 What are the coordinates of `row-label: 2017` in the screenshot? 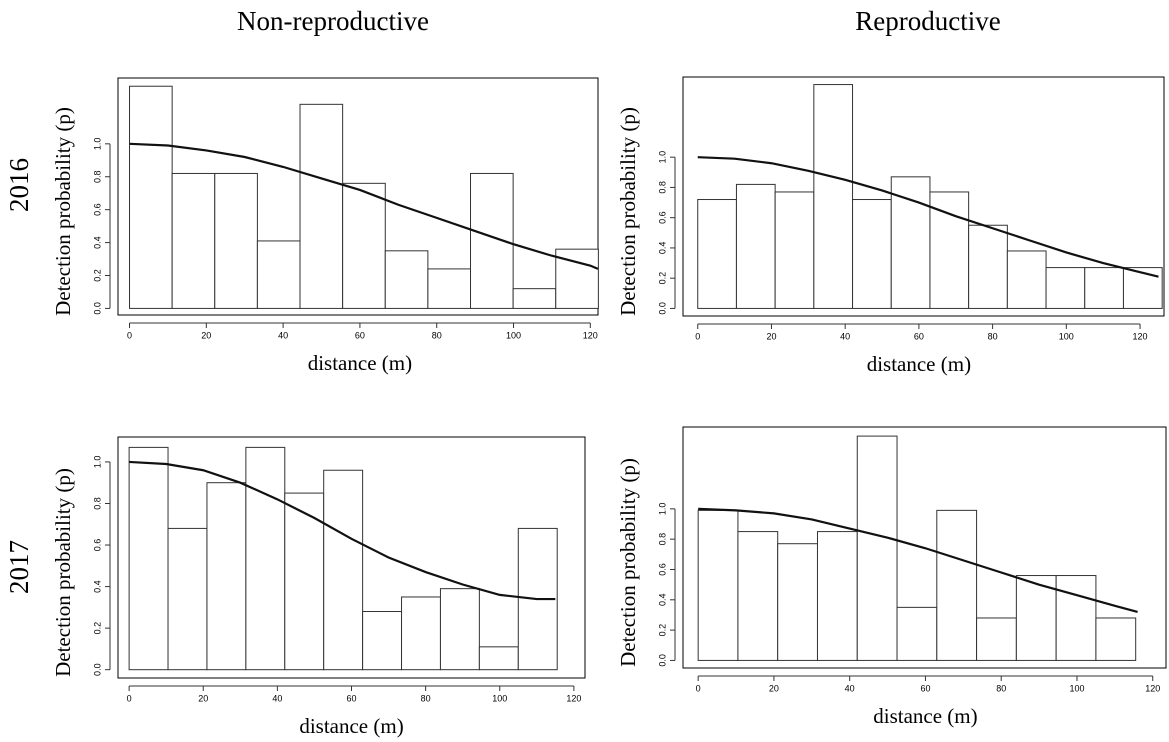 It's located at (19, 567).